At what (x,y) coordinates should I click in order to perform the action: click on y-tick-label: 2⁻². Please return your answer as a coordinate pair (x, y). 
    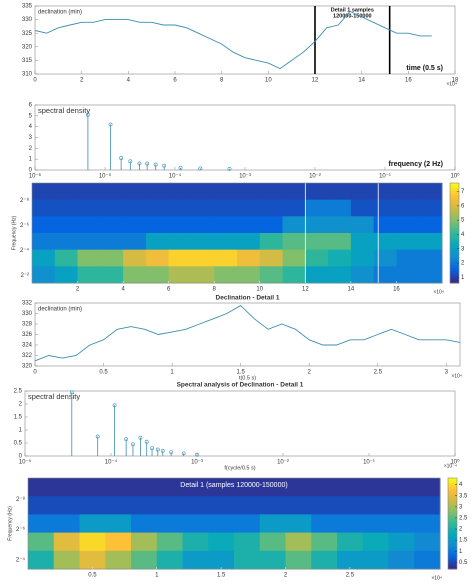
    Looking at the image, I should click on (24, 276).